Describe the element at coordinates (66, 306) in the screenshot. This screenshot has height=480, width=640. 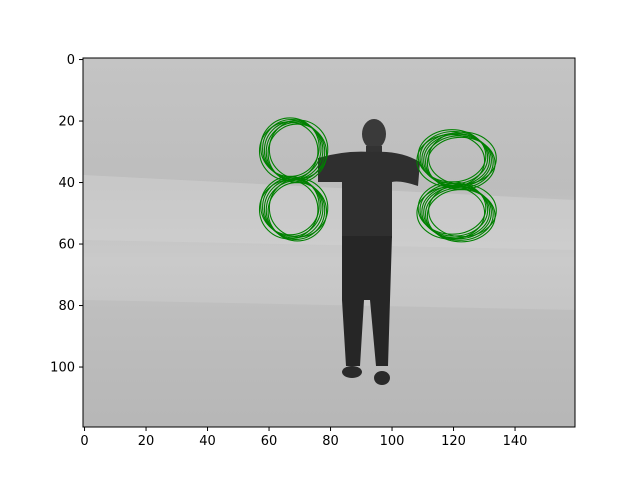
I see `y-tick-label: 80` at that location.